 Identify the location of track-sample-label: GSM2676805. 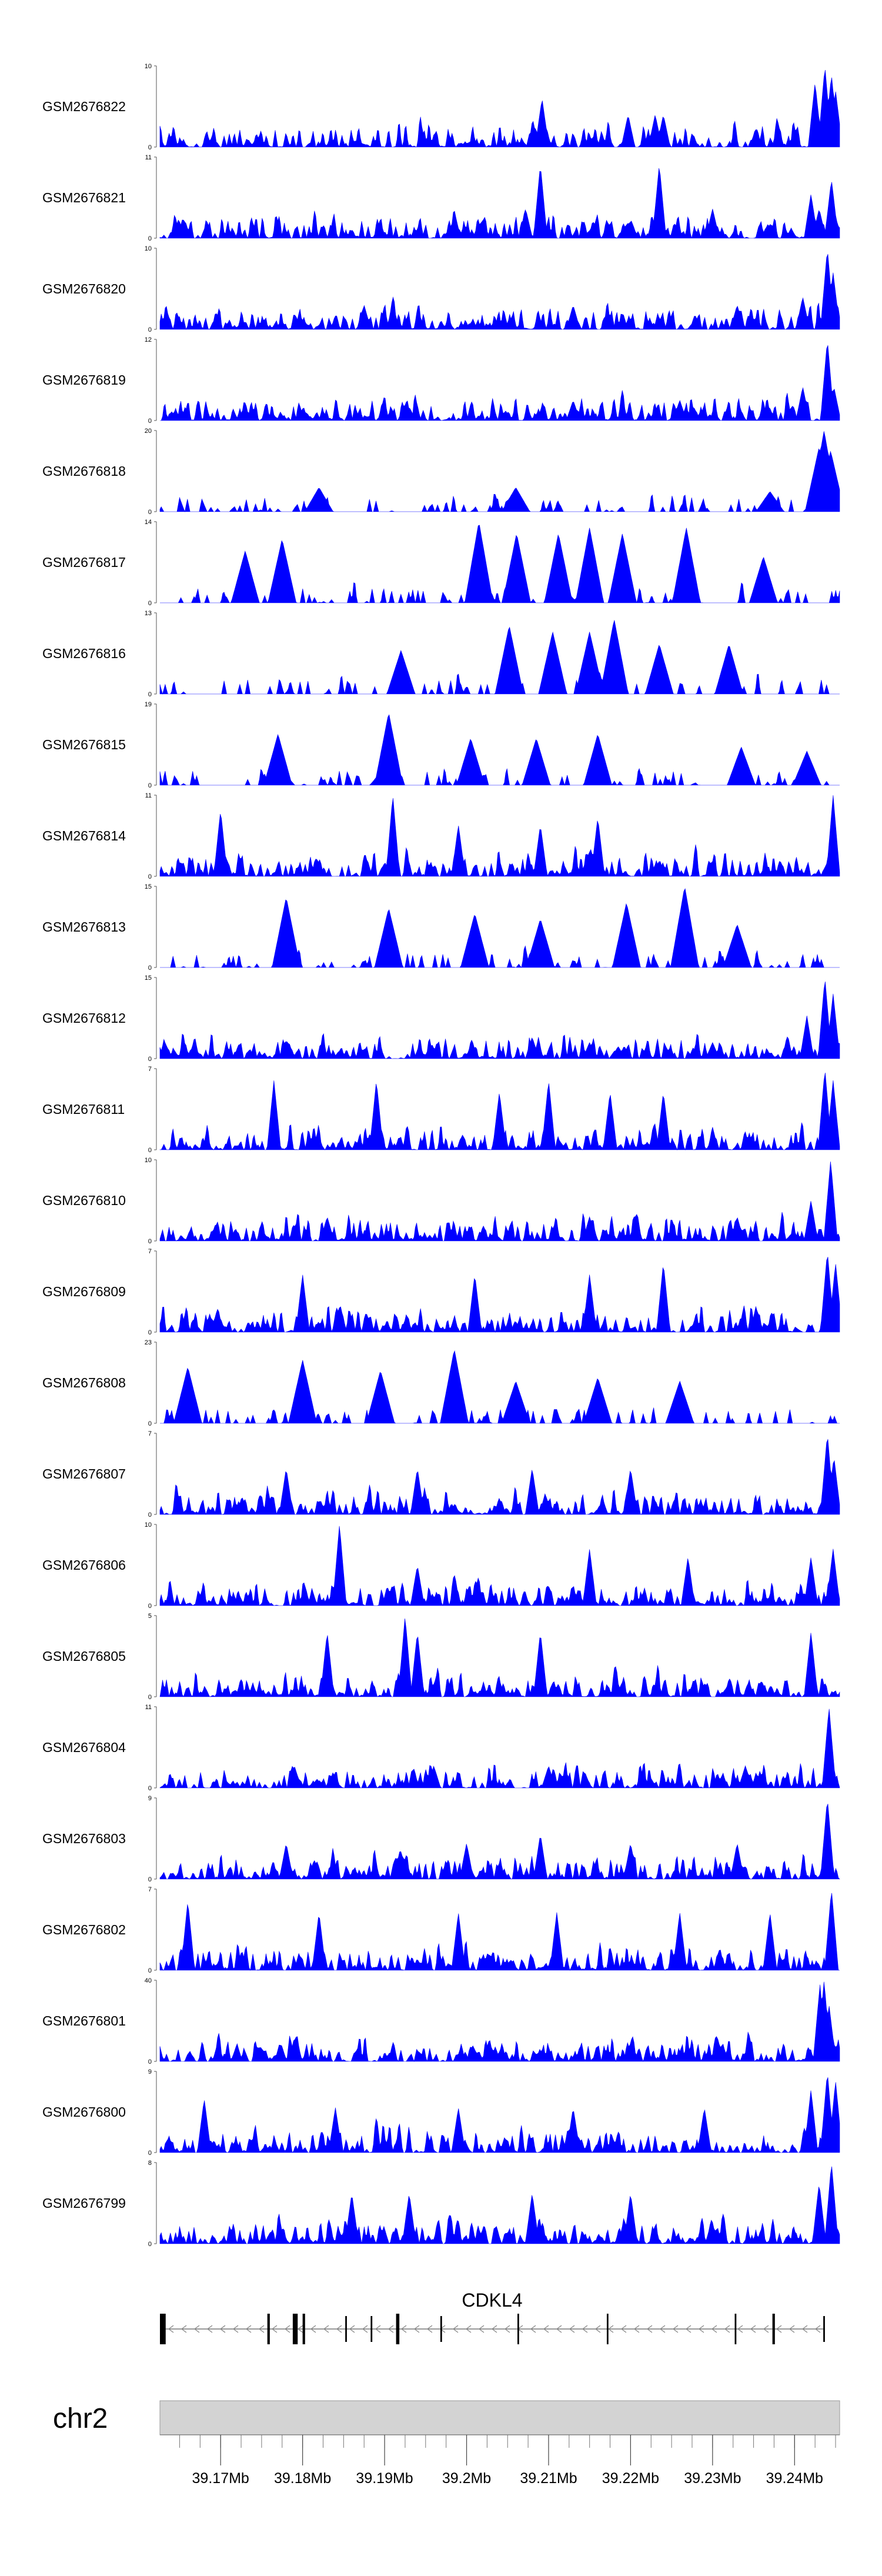
(84, 1656).